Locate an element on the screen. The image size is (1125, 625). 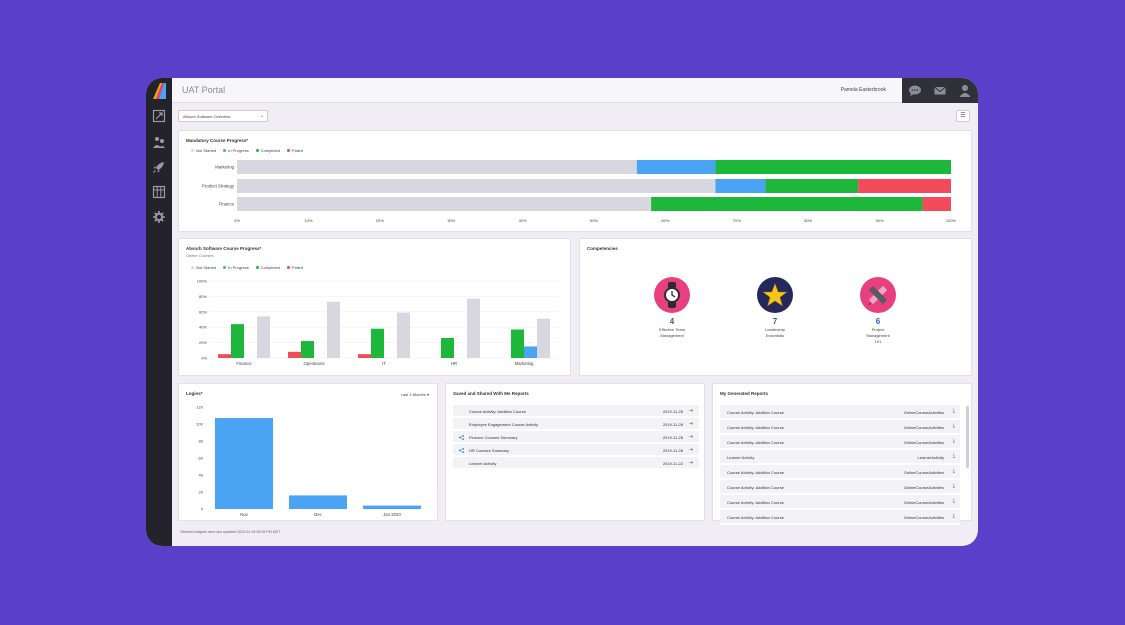
bar-operations-not-started is located at coordinates (333, 329).